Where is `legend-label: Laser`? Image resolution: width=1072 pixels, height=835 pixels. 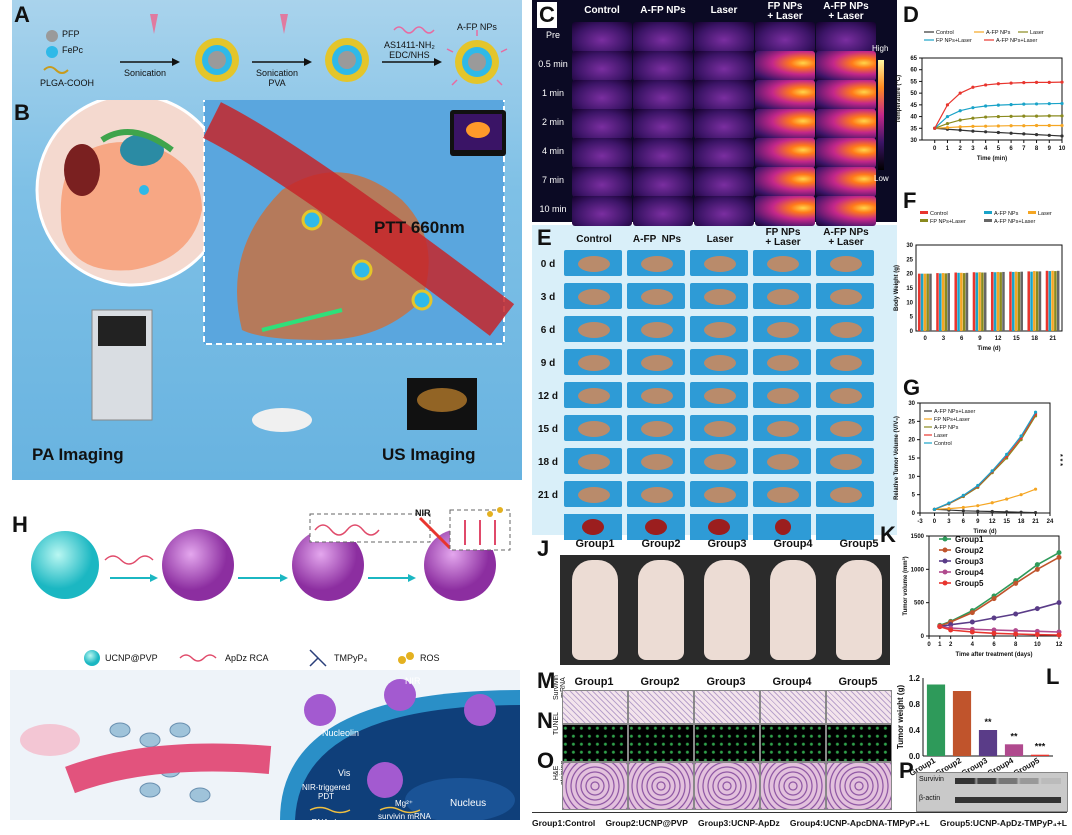 legend-label: Laser is located at coordinates (941, 436).